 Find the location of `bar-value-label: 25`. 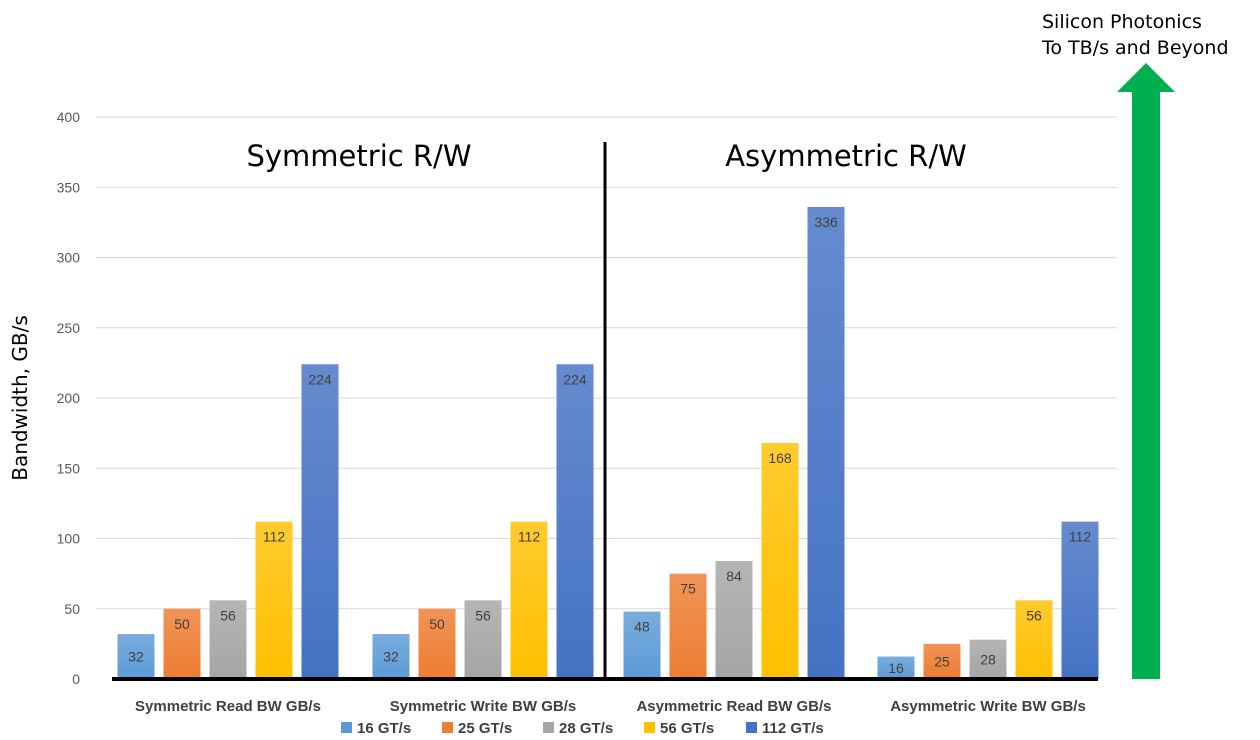

bar-value-label: 25 is located at coordinates (942, 661).